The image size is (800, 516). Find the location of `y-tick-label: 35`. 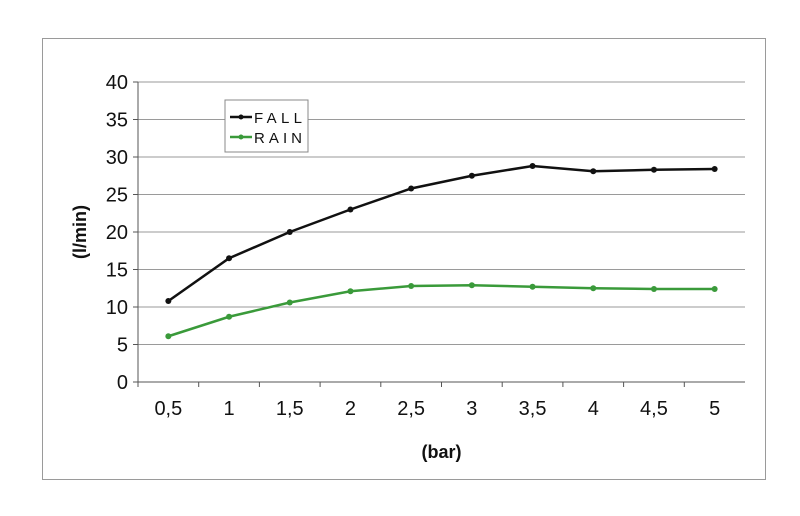

y-tick-label: 35 is located at coordinates (117, 121).